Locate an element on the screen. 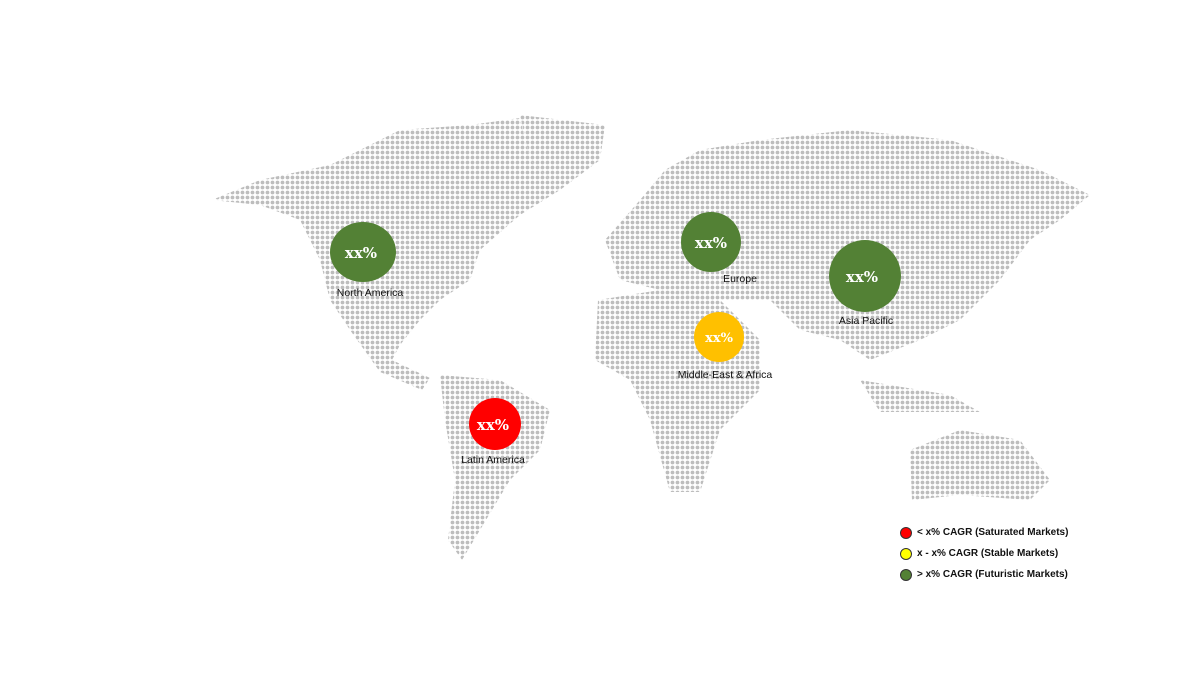  yellow-dot-icon is located at coordinates (906, 553).